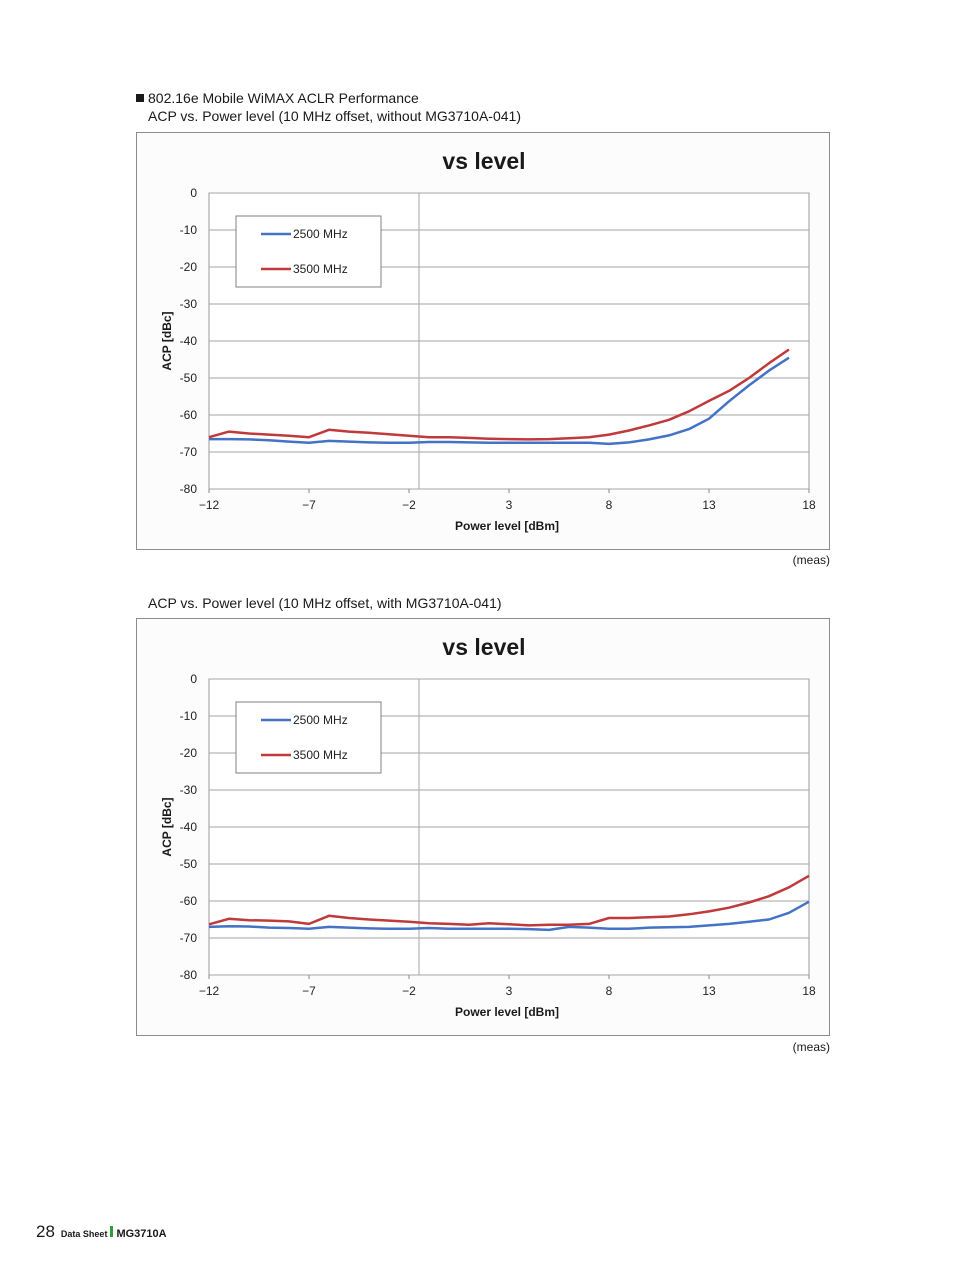 The image size is (954, 1268). What do you see at coordinates (283, 98) in the screenshot?
I see `section-title: 802.16e Mobile WiMAX ACLR Performance` at bounding box center [283, 98].